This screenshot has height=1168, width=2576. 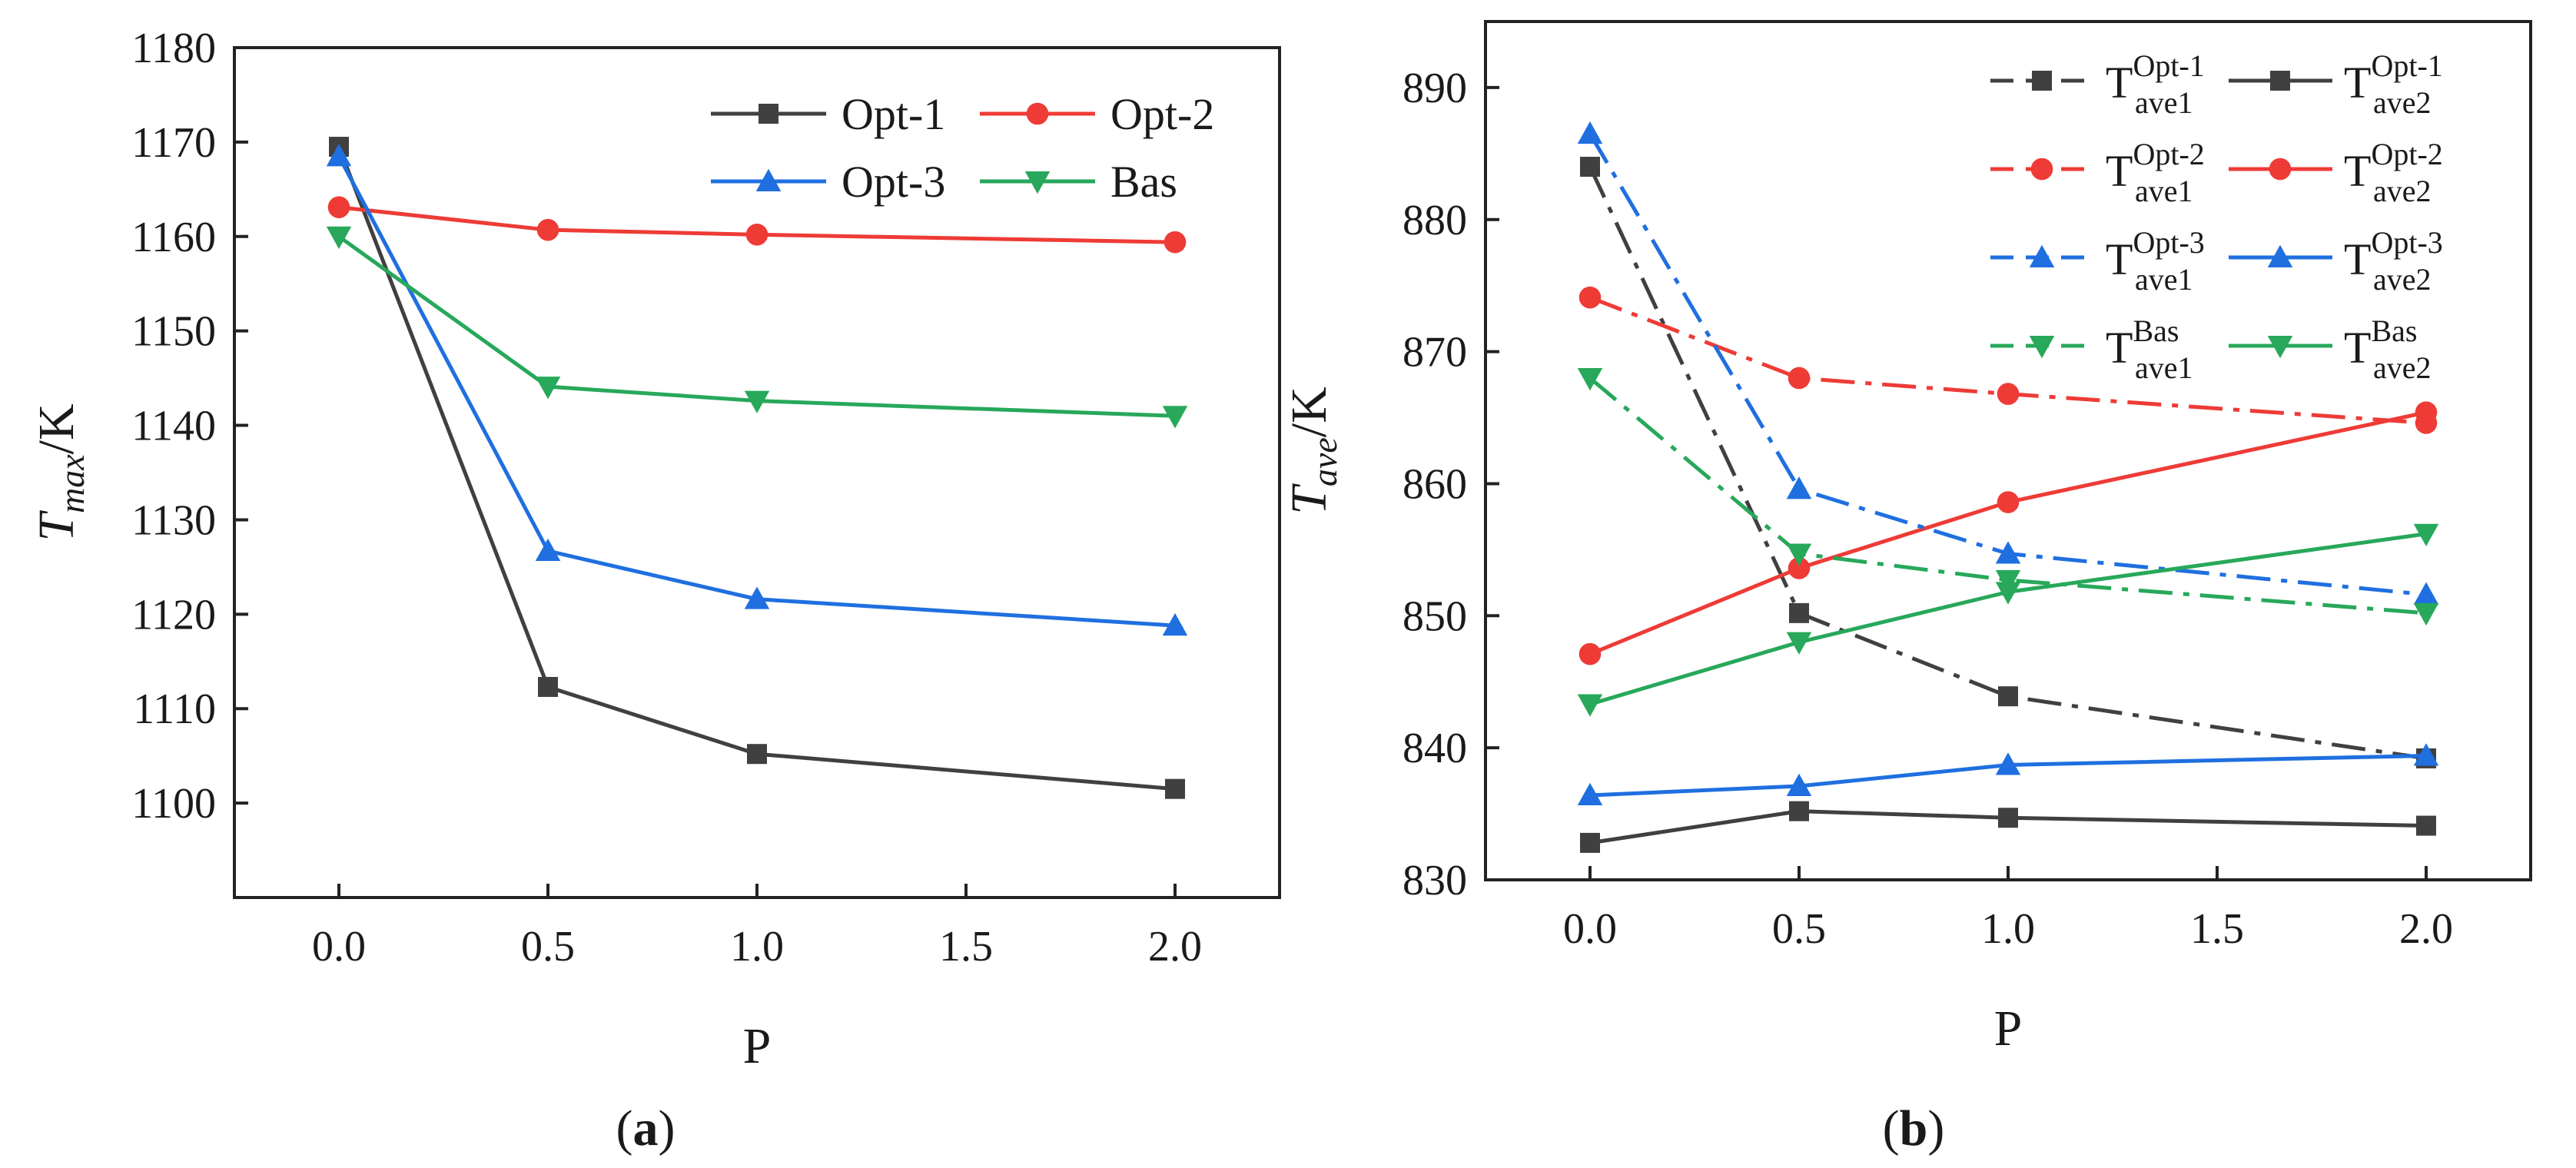 I want to click on y-tick-label: 890, so click(x=1435, y=88).